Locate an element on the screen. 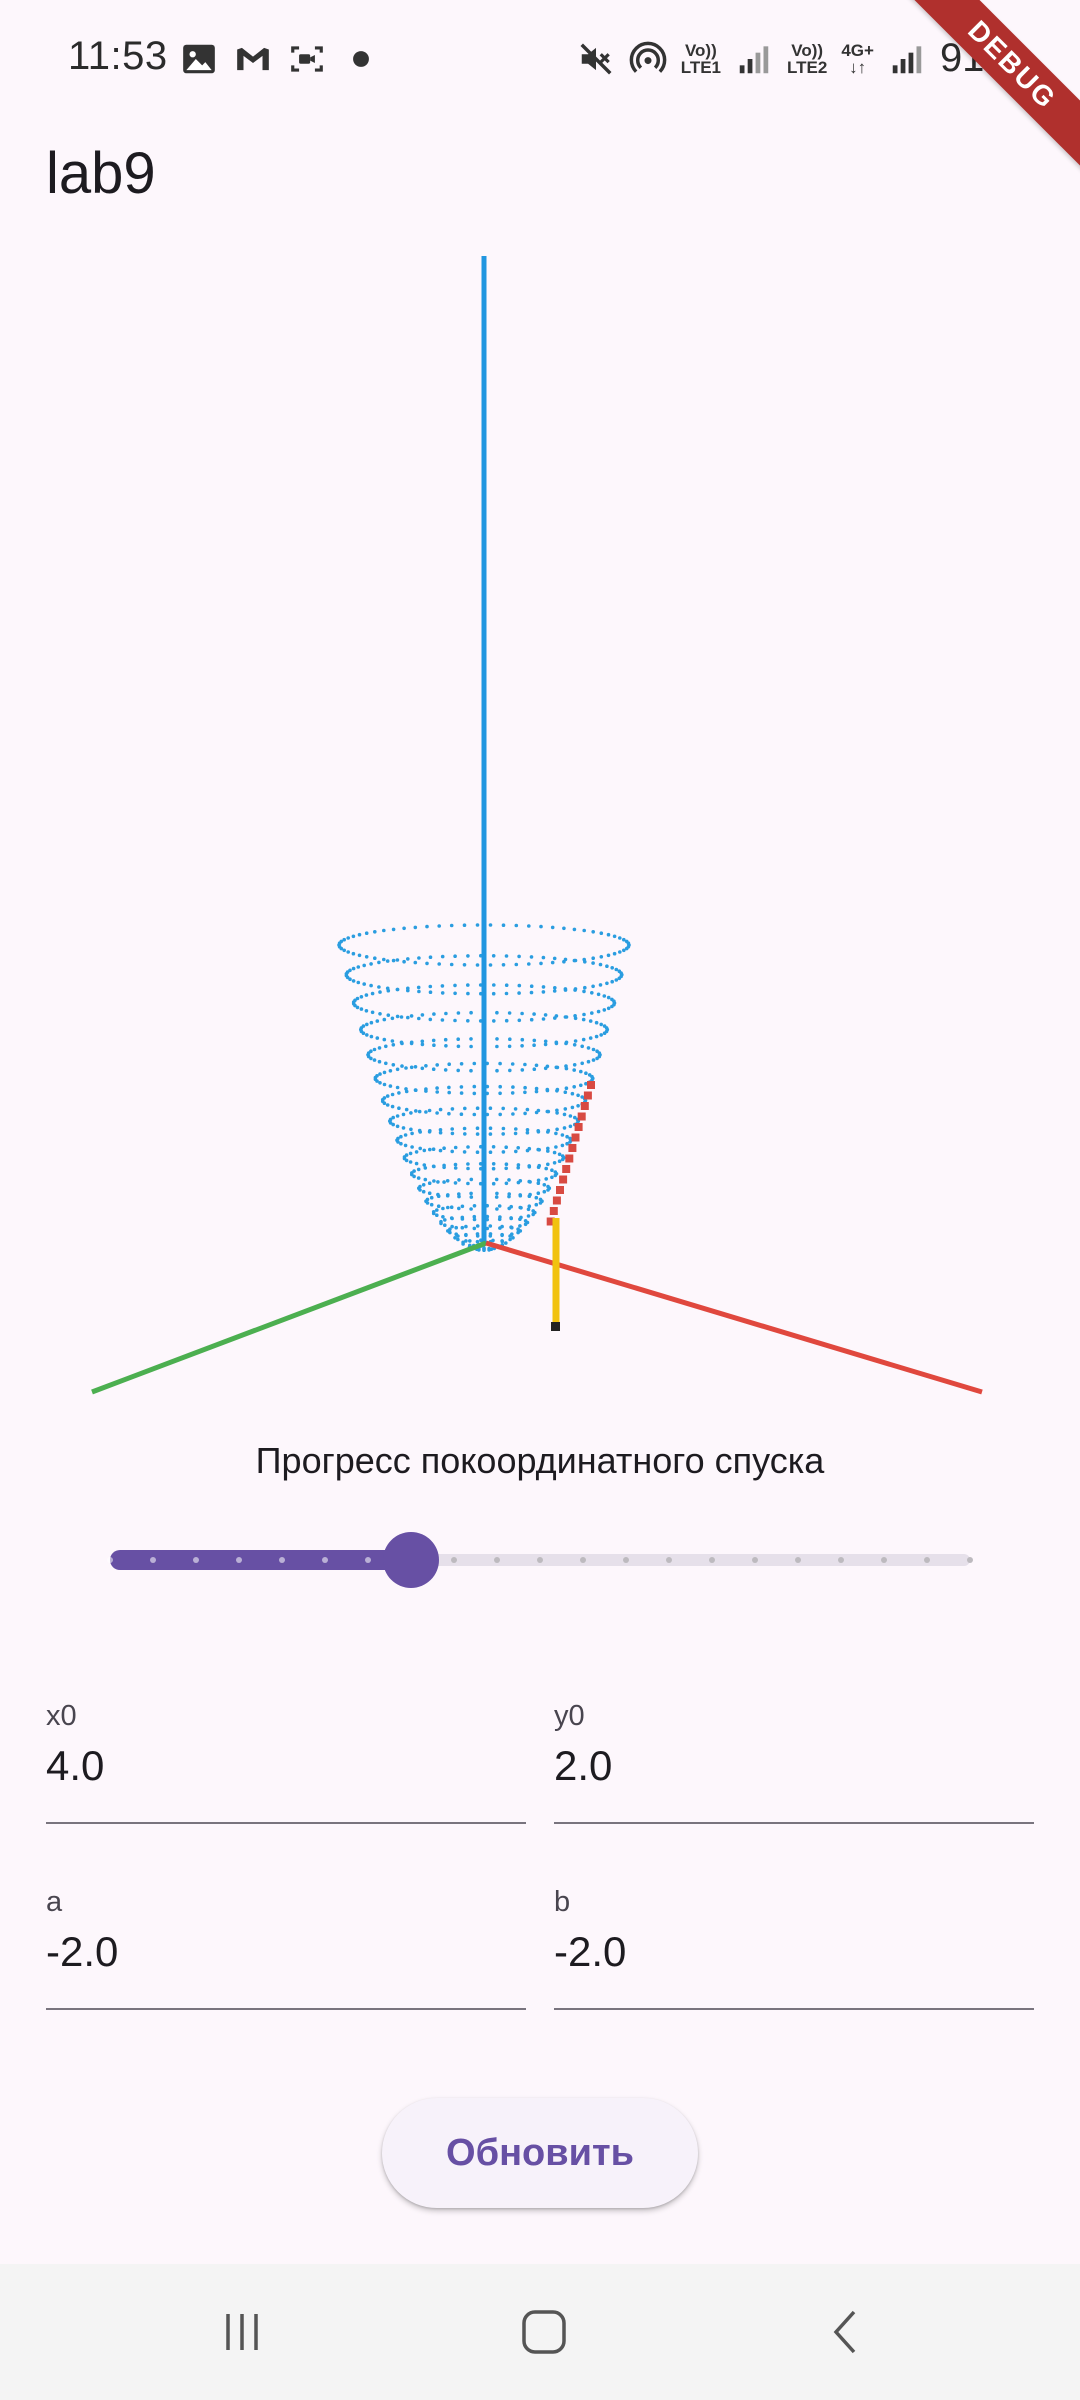  a-input: -2.0 is located at coordinates (82, 1951).